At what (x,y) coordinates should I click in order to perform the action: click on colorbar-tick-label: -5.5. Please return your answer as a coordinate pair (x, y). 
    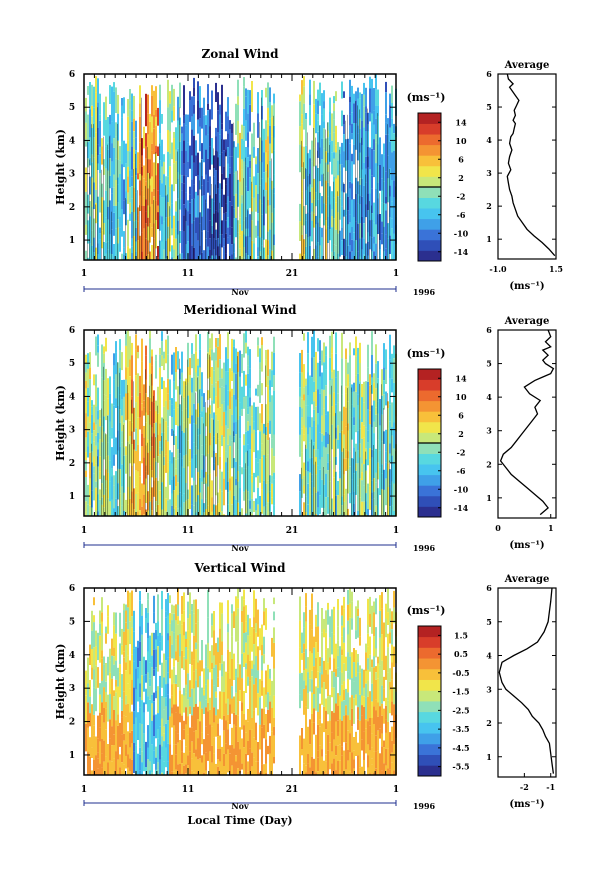
    Looking at the image, I should click on (460, 767).